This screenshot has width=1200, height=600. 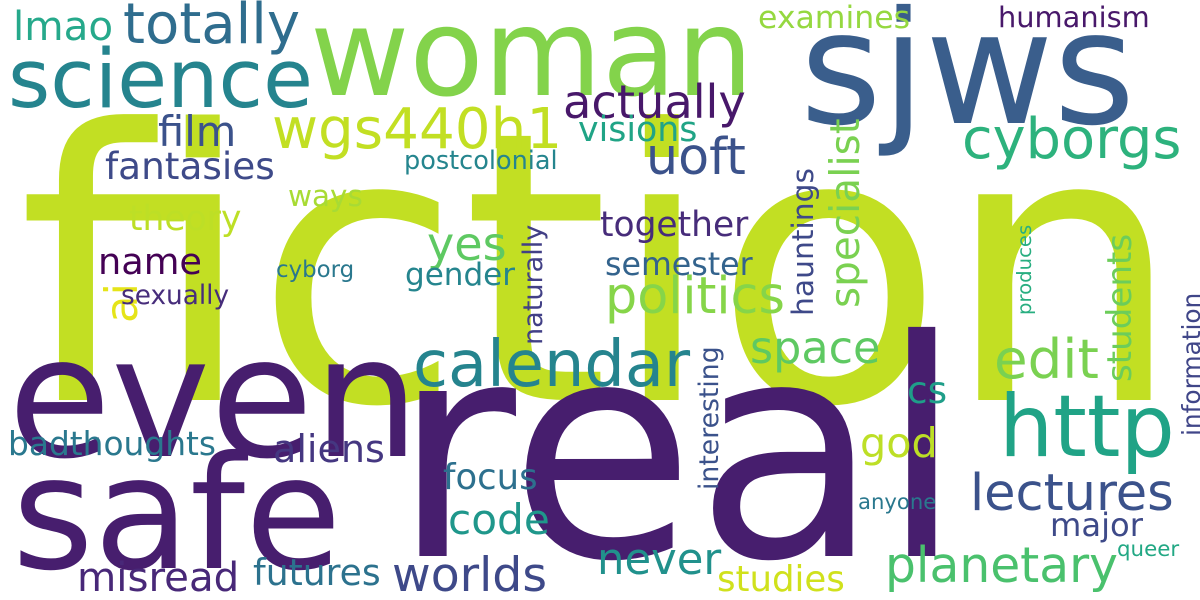 I want to click on word-cyborg: cyborg, so click(x=315, y=269).